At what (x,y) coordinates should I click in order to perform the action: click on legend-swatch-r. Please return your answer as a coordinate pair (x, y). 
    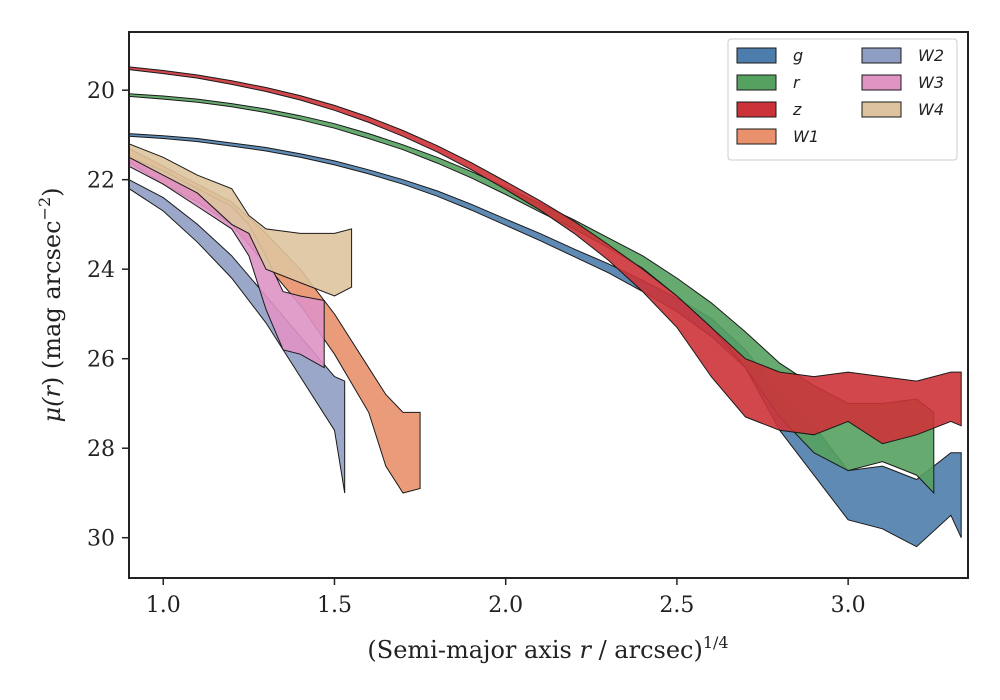
    Looking at the image, I should click on (756, 82).